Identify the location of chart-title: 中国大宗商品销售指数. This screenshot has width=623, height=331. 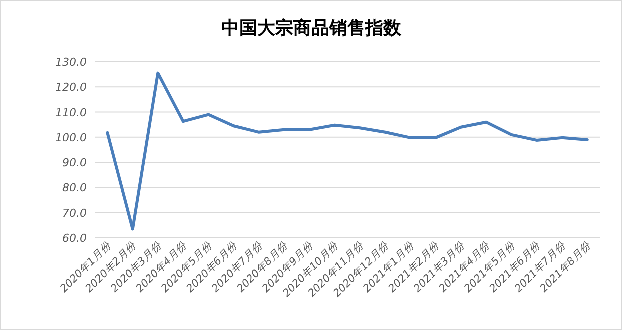
(312, 28).